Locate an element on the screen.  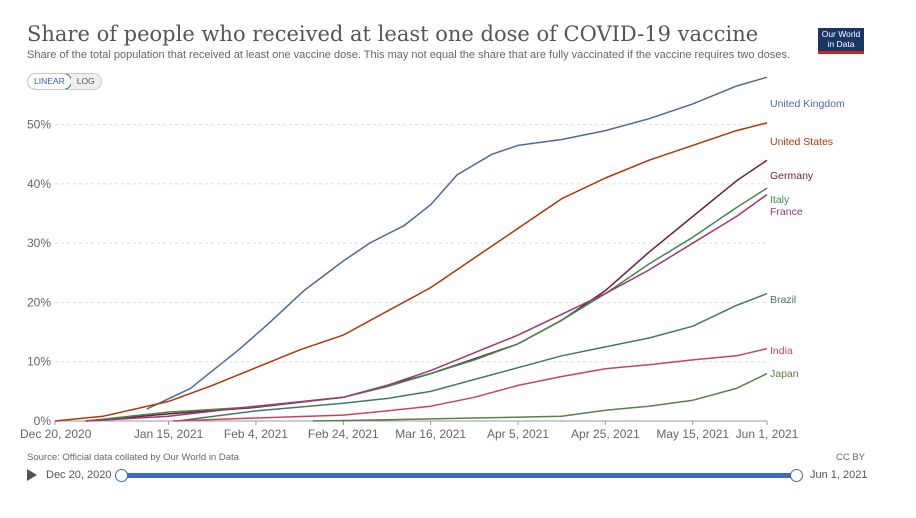
y-tick-label: 30% is located at coordinates (39, 243).